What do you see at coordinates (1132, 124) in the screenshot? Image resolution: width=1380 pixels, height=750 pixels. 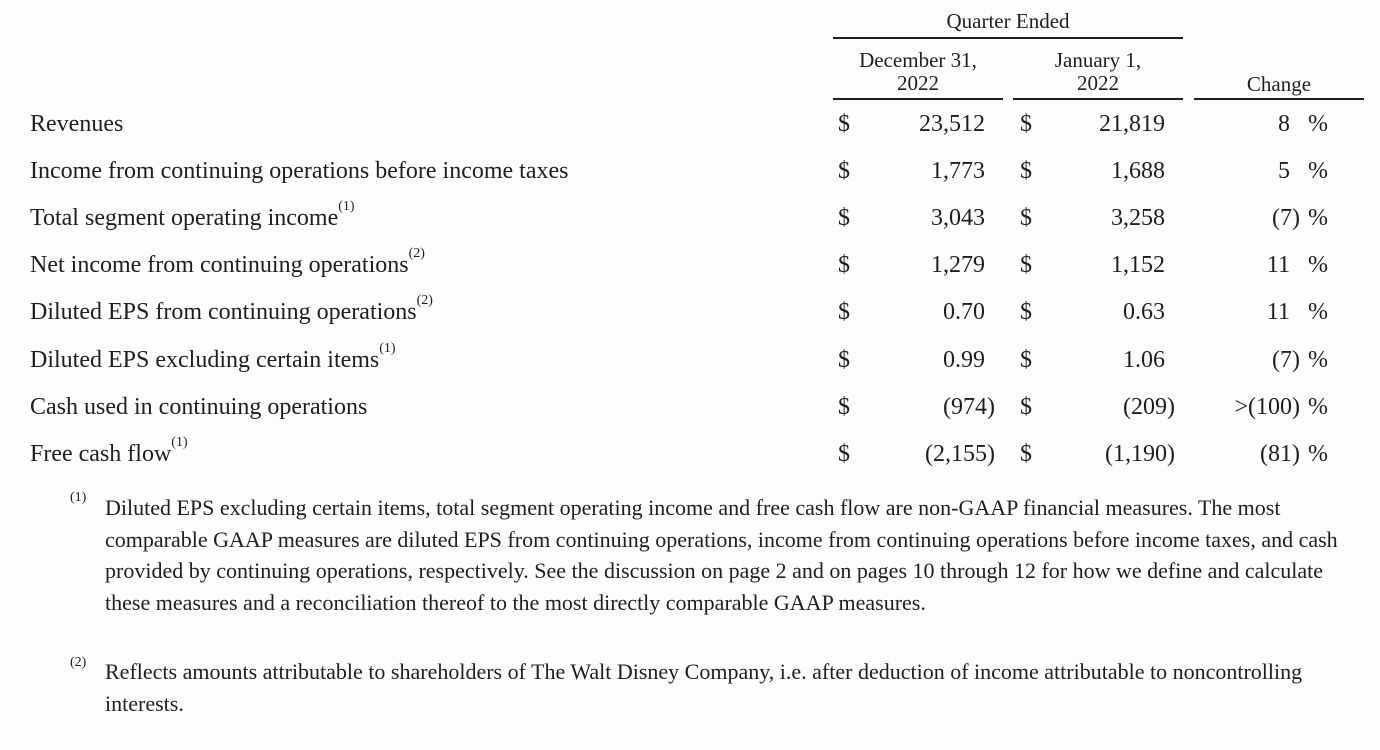 I see `prior-value: 21,819` at bounding box center [1132, 124].